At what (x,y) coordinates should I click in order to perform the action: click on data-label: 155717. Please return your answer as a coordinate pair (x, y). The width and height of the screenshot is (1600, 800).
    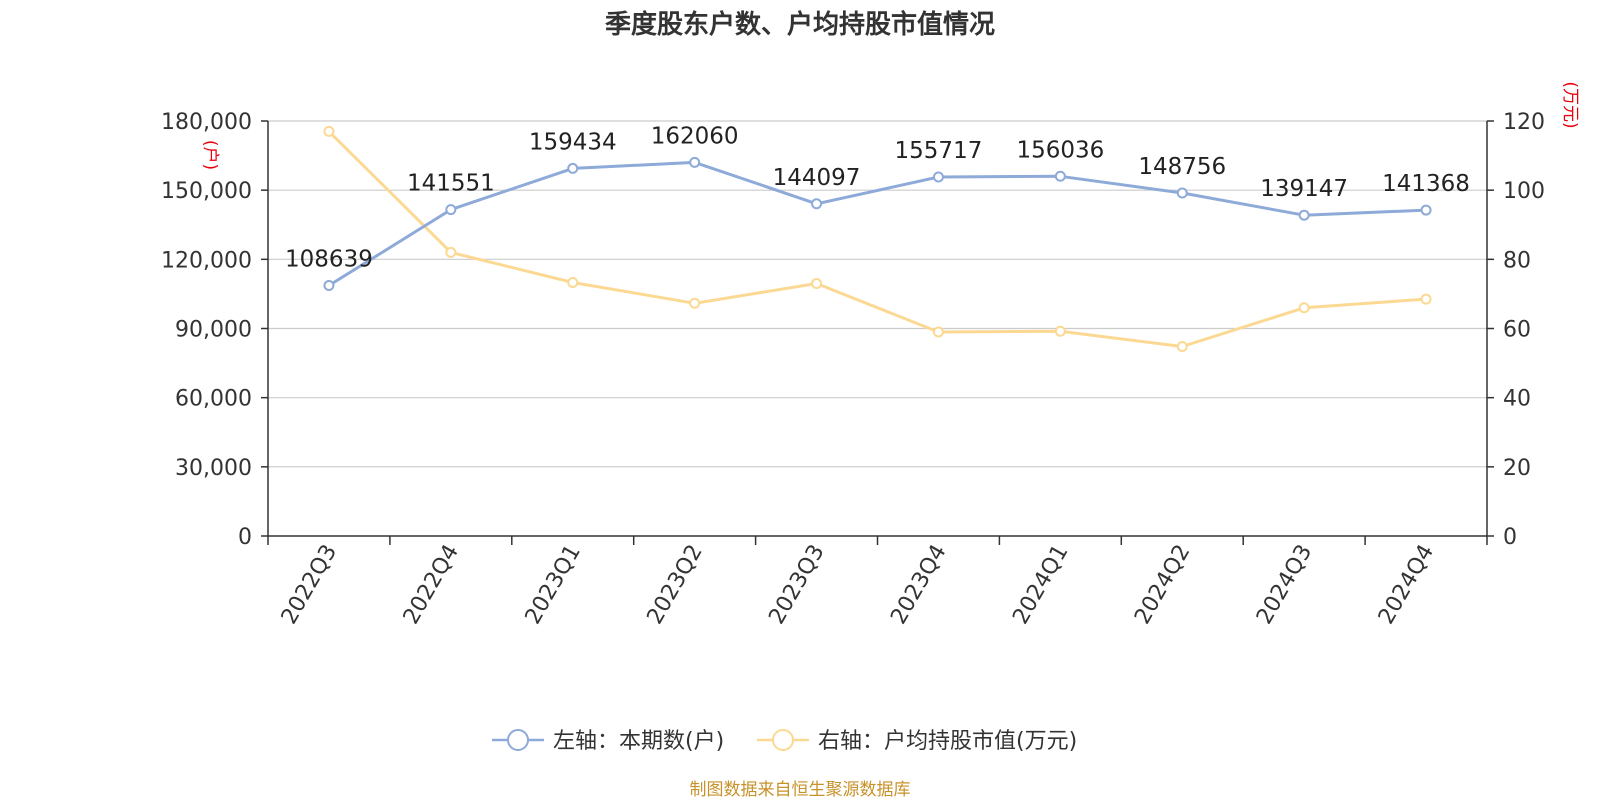
    Looking at the image, I should click on (939, 151).